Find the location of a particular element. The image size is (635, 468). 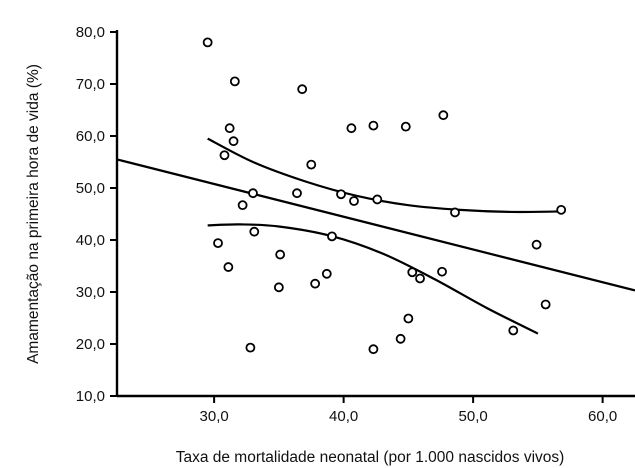

y-tick-label: 70,0 is located at coordinates (90, 84).